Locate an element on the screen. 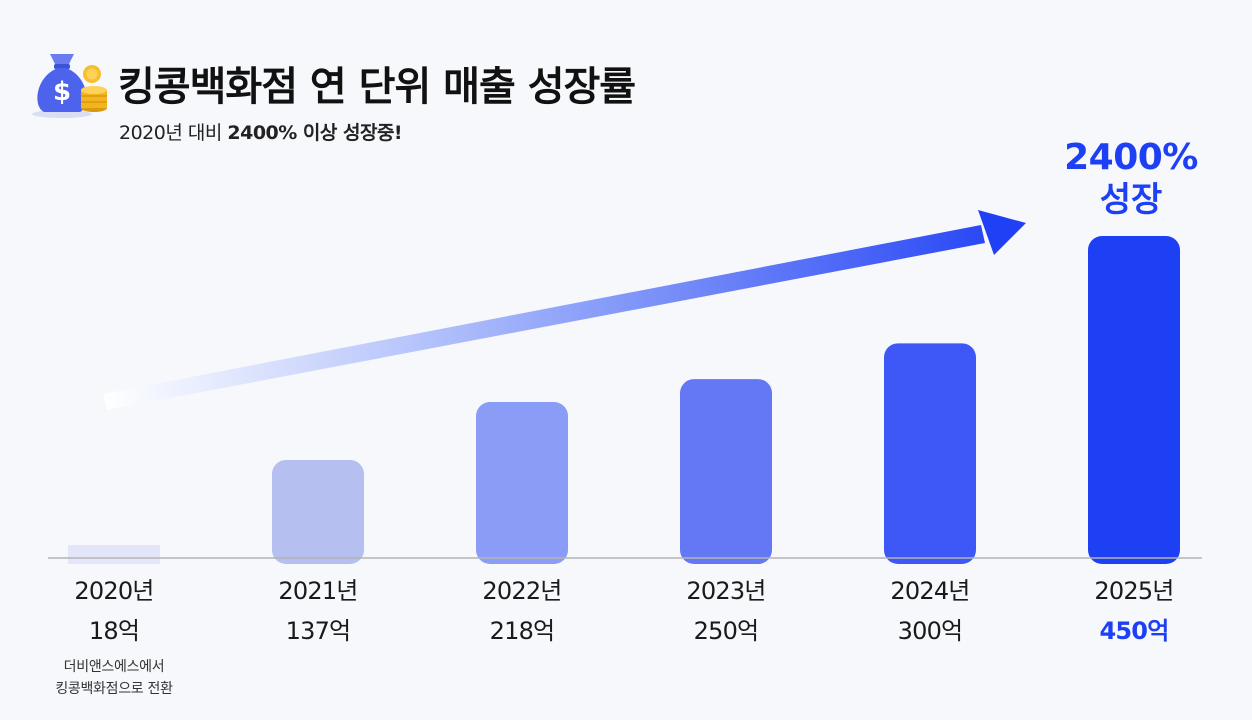 The width and height of the screenshot is (1252, 720). bar-2023년 is located at coordinates (726, 471).